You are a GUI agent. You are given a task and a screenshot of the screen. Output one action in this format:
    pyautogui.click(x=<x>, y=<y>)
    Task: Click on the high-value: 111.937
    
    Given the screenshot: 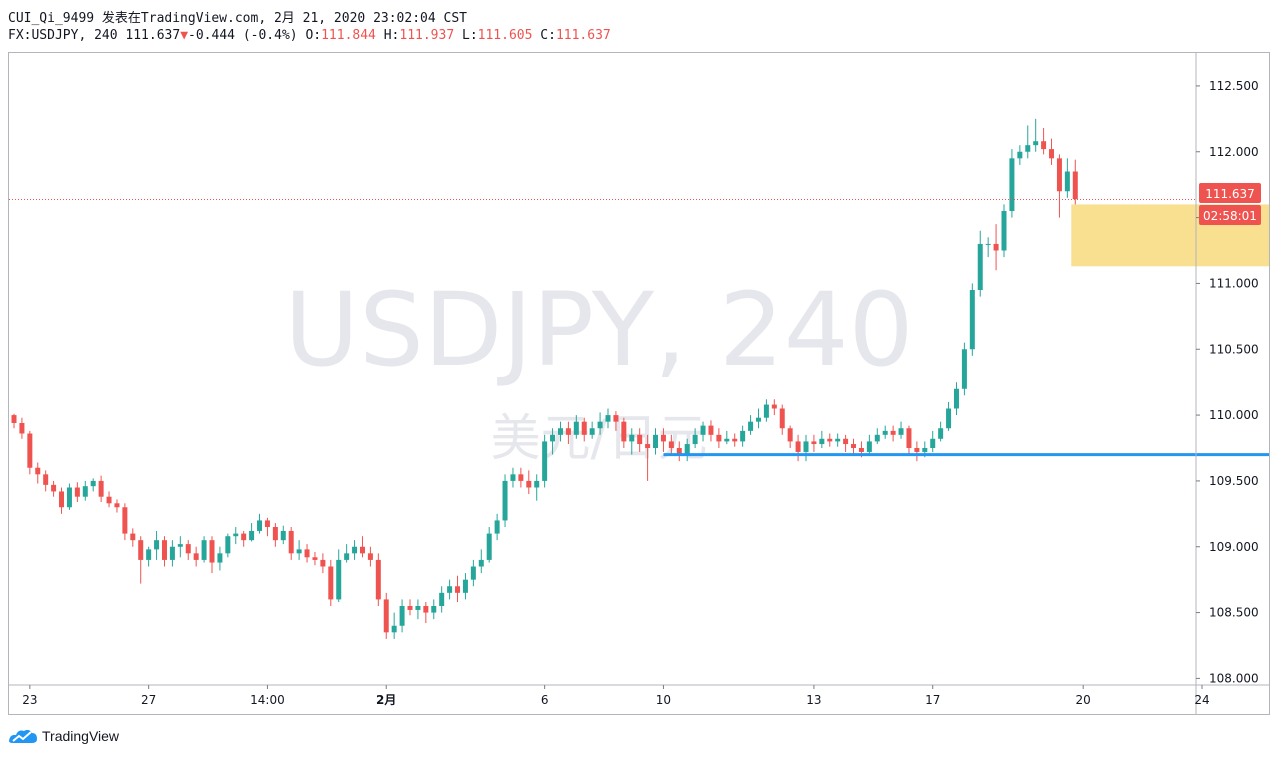 What is the action you would take?
    pyautogui.click(x=427, y=35)
    